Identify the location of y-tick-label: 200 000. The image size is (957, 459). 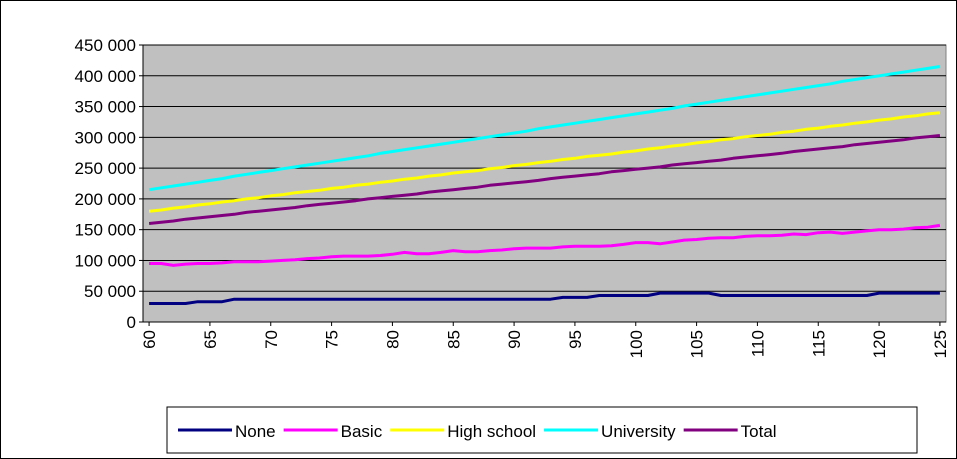
(105, 199).